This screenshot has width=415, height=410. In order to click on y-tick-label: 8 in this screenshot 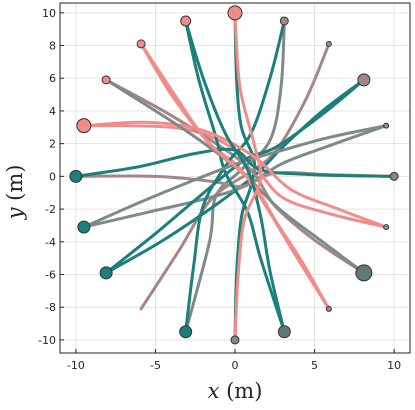, I will do `click(52, 46)`.